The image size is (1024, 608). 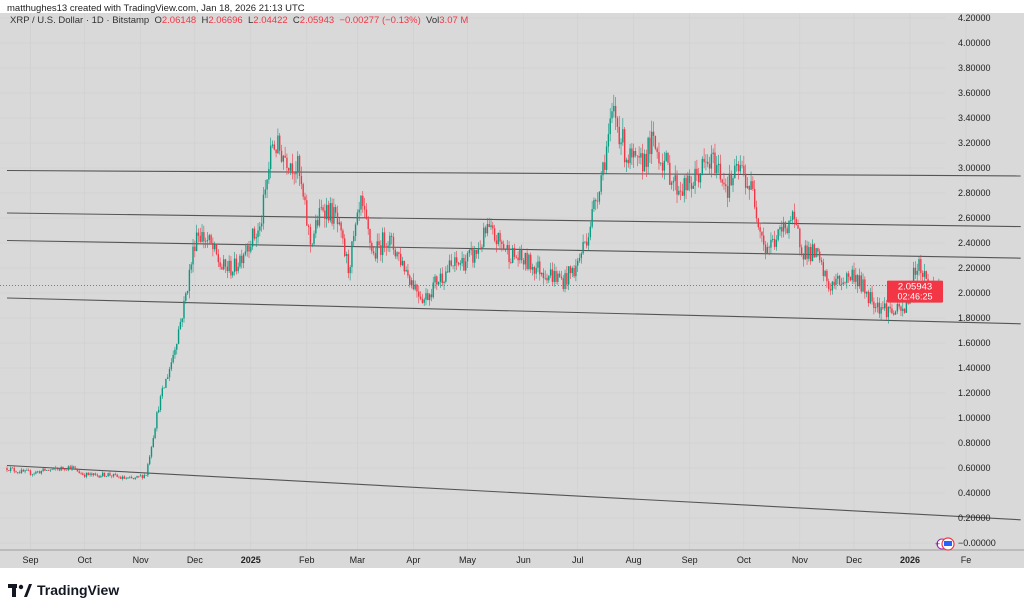 I want to click on events-icon: +, so click(x=945, y=544).